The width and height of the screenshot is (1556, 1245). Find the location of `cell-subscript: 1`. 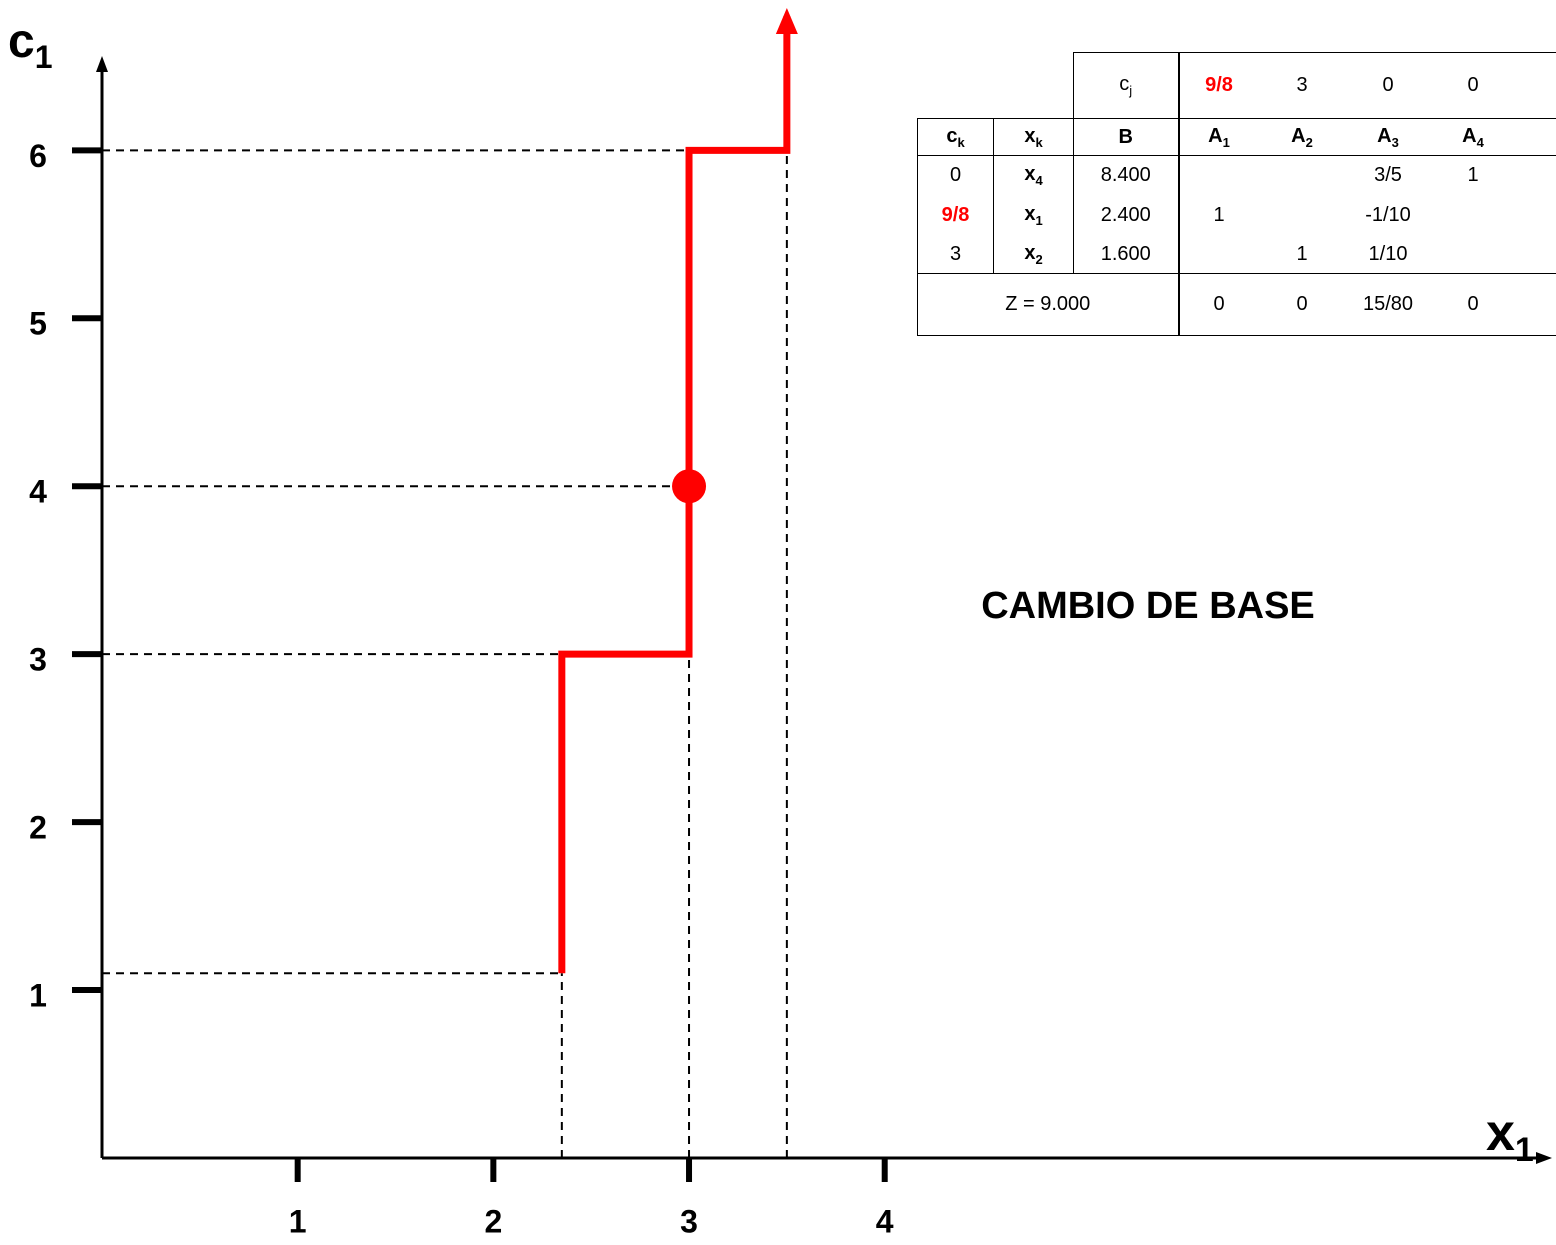

cell-subscript: 1 is located at coordinates (1039, 220).